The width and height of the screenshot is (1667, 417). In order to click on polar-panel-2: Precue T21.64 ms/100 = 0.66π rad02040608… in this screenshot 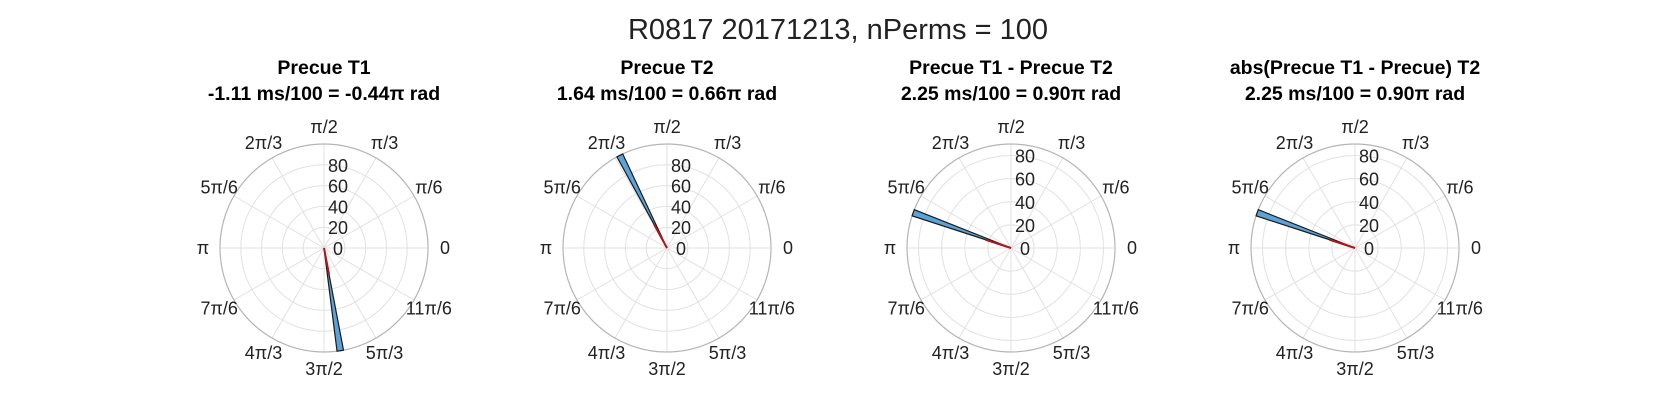, I will do `click(667, 218)`.